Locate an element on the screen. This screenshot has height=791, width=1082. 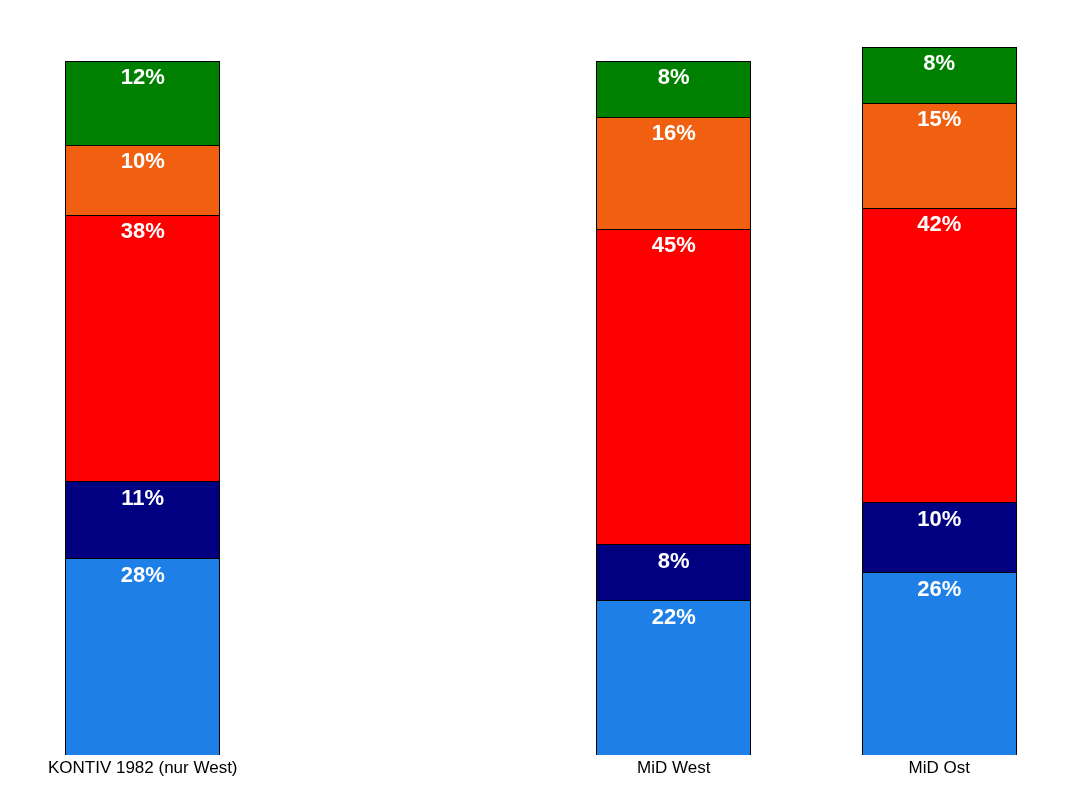
data-label: 28% is located at coordinates (142, 574).